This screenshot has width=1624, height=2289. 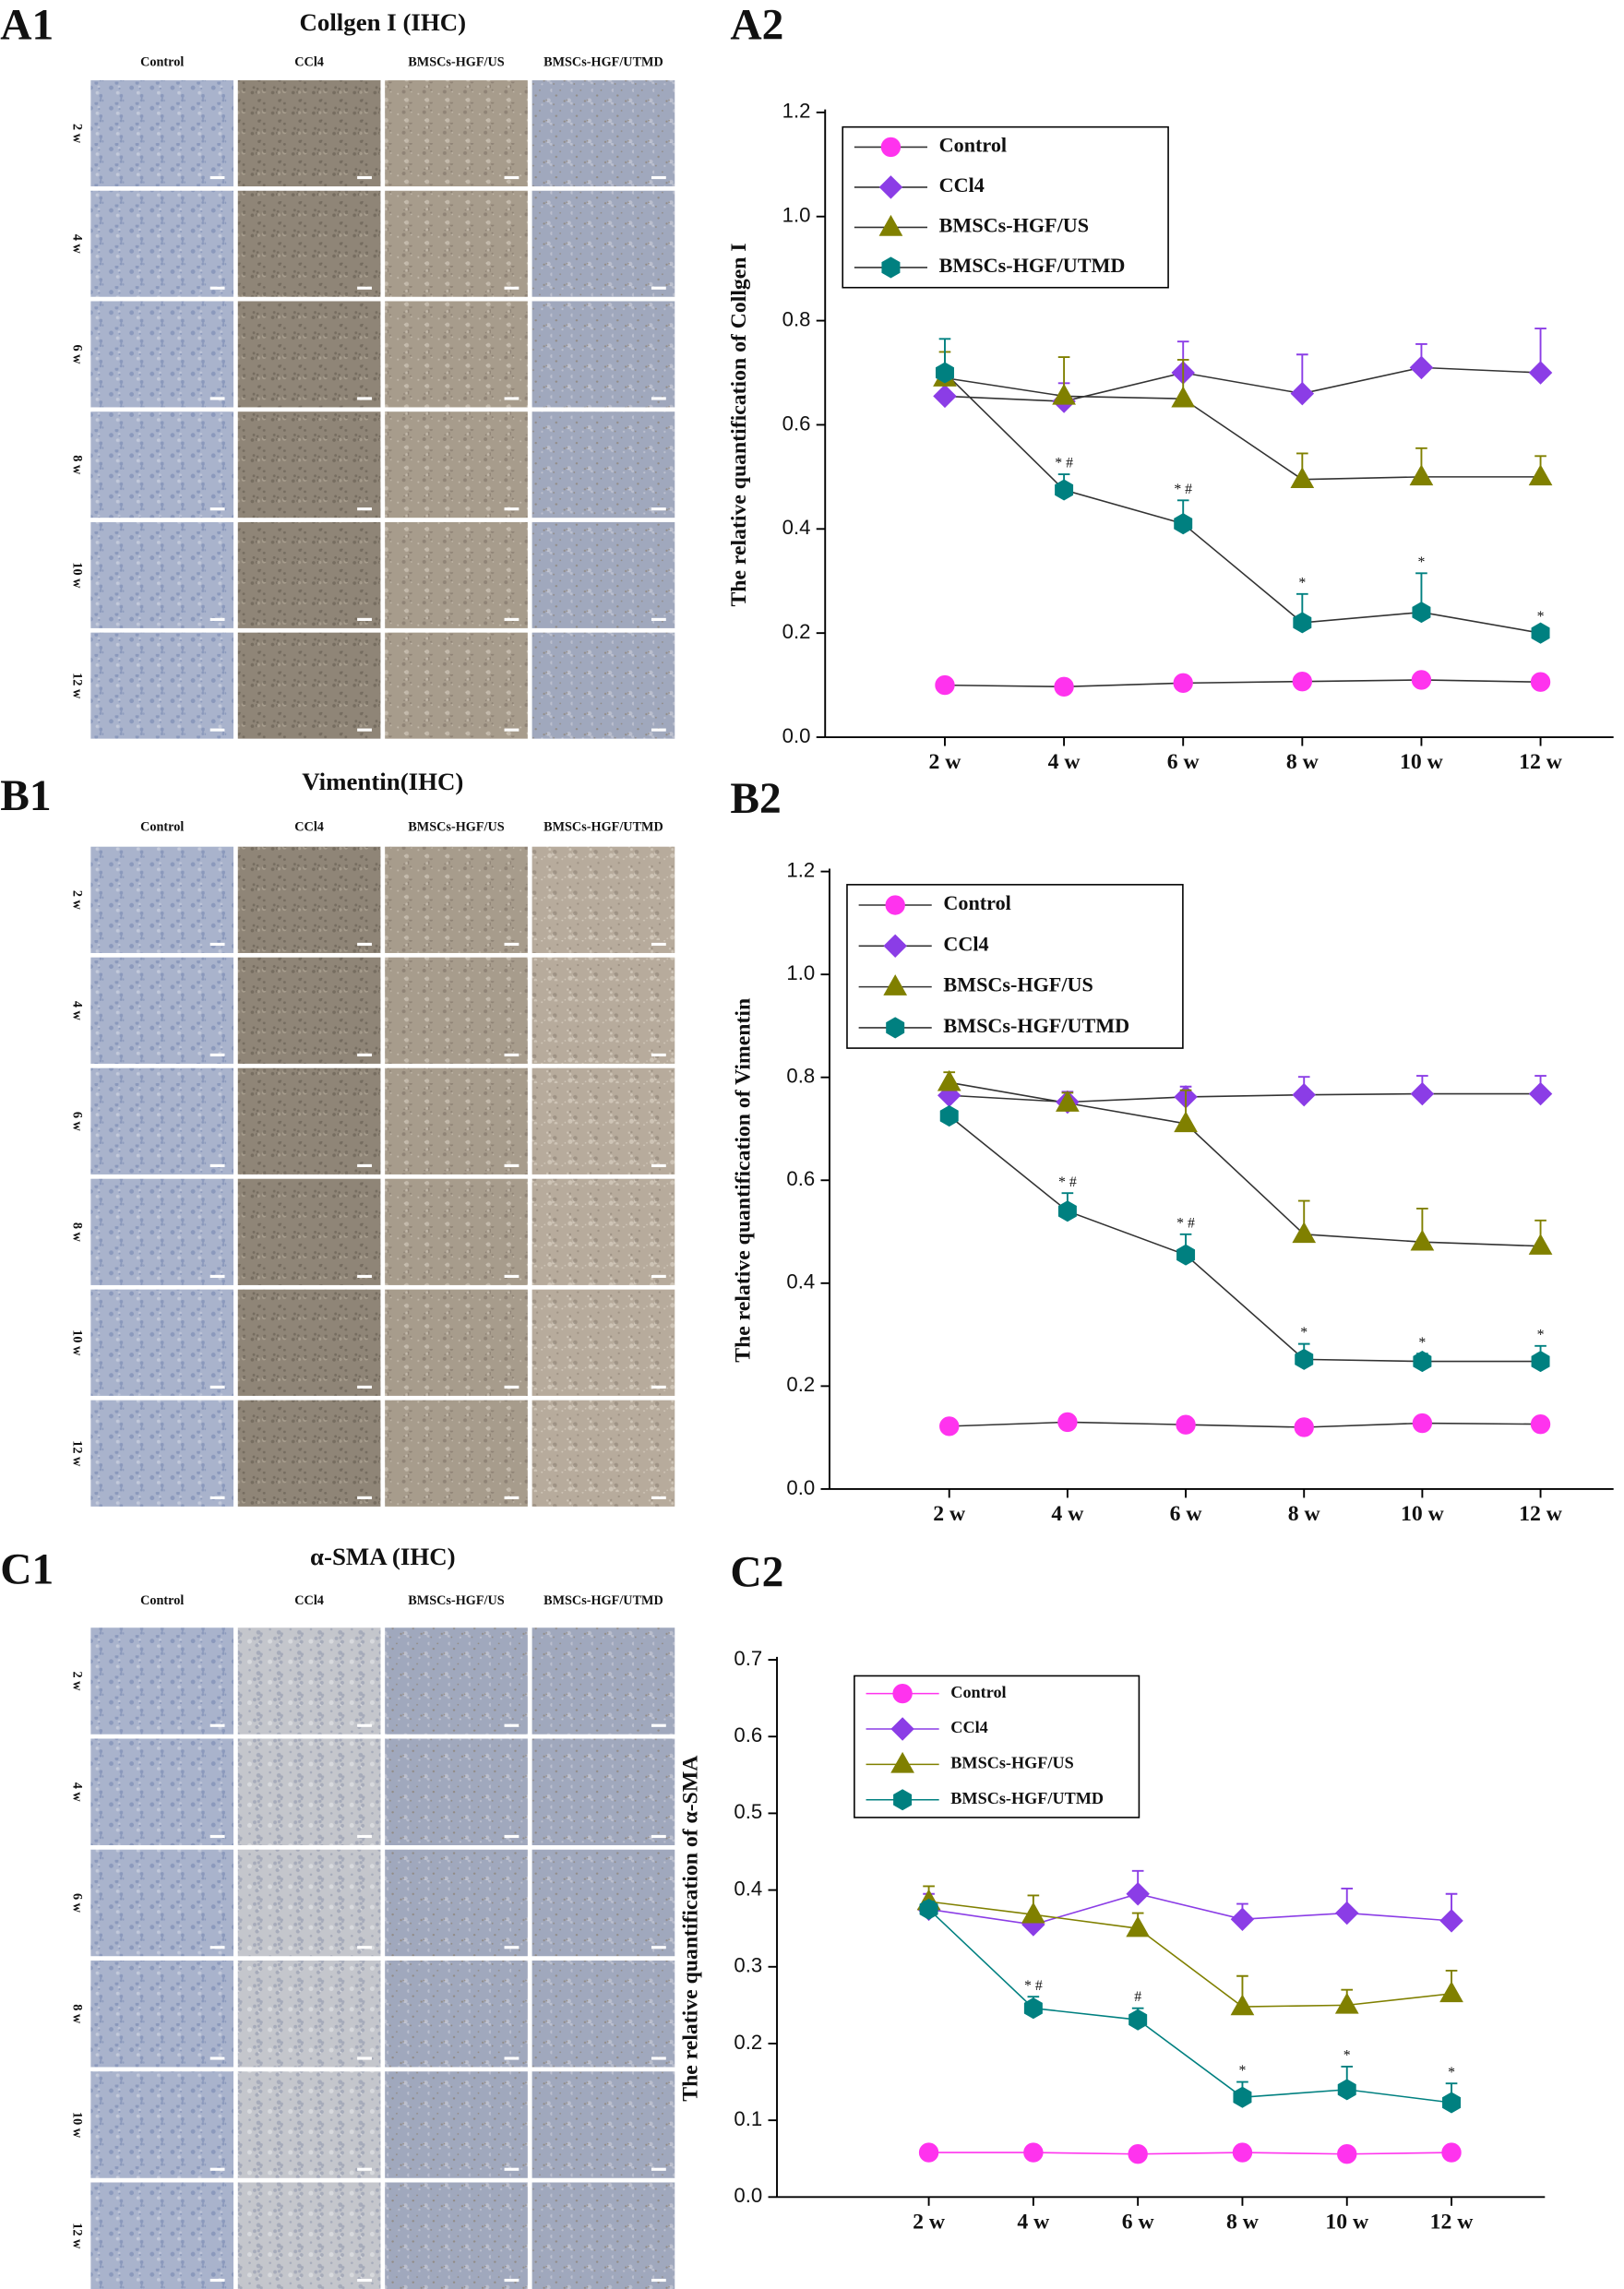 What do you see at coordinates (748, 1966) in the screenshot?
I see `y-tick-label: 0.3` at bounding box center [748, 1966].